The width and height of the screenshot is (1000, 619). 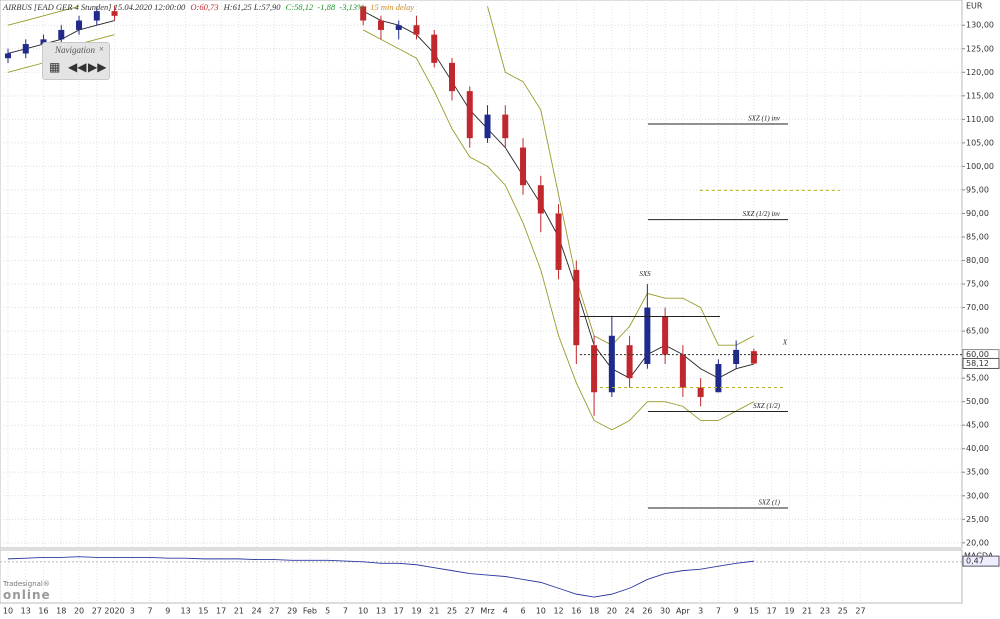 I want to click on x-tick-label: 18, so click(x=61, y=611).